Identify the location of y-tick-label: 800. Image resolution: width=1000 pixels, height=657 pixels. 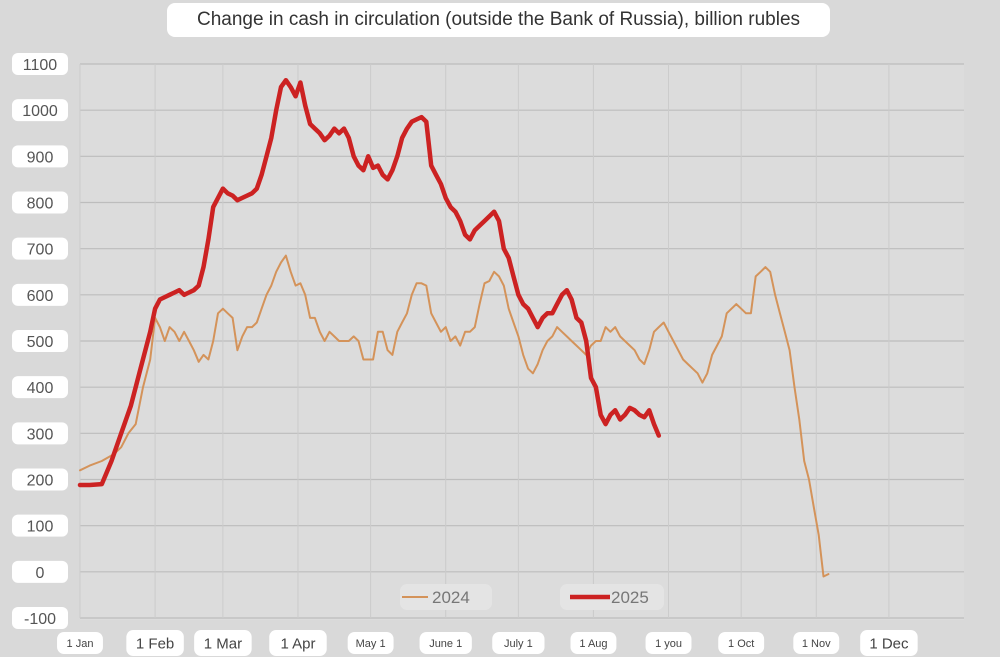
(40, 204).